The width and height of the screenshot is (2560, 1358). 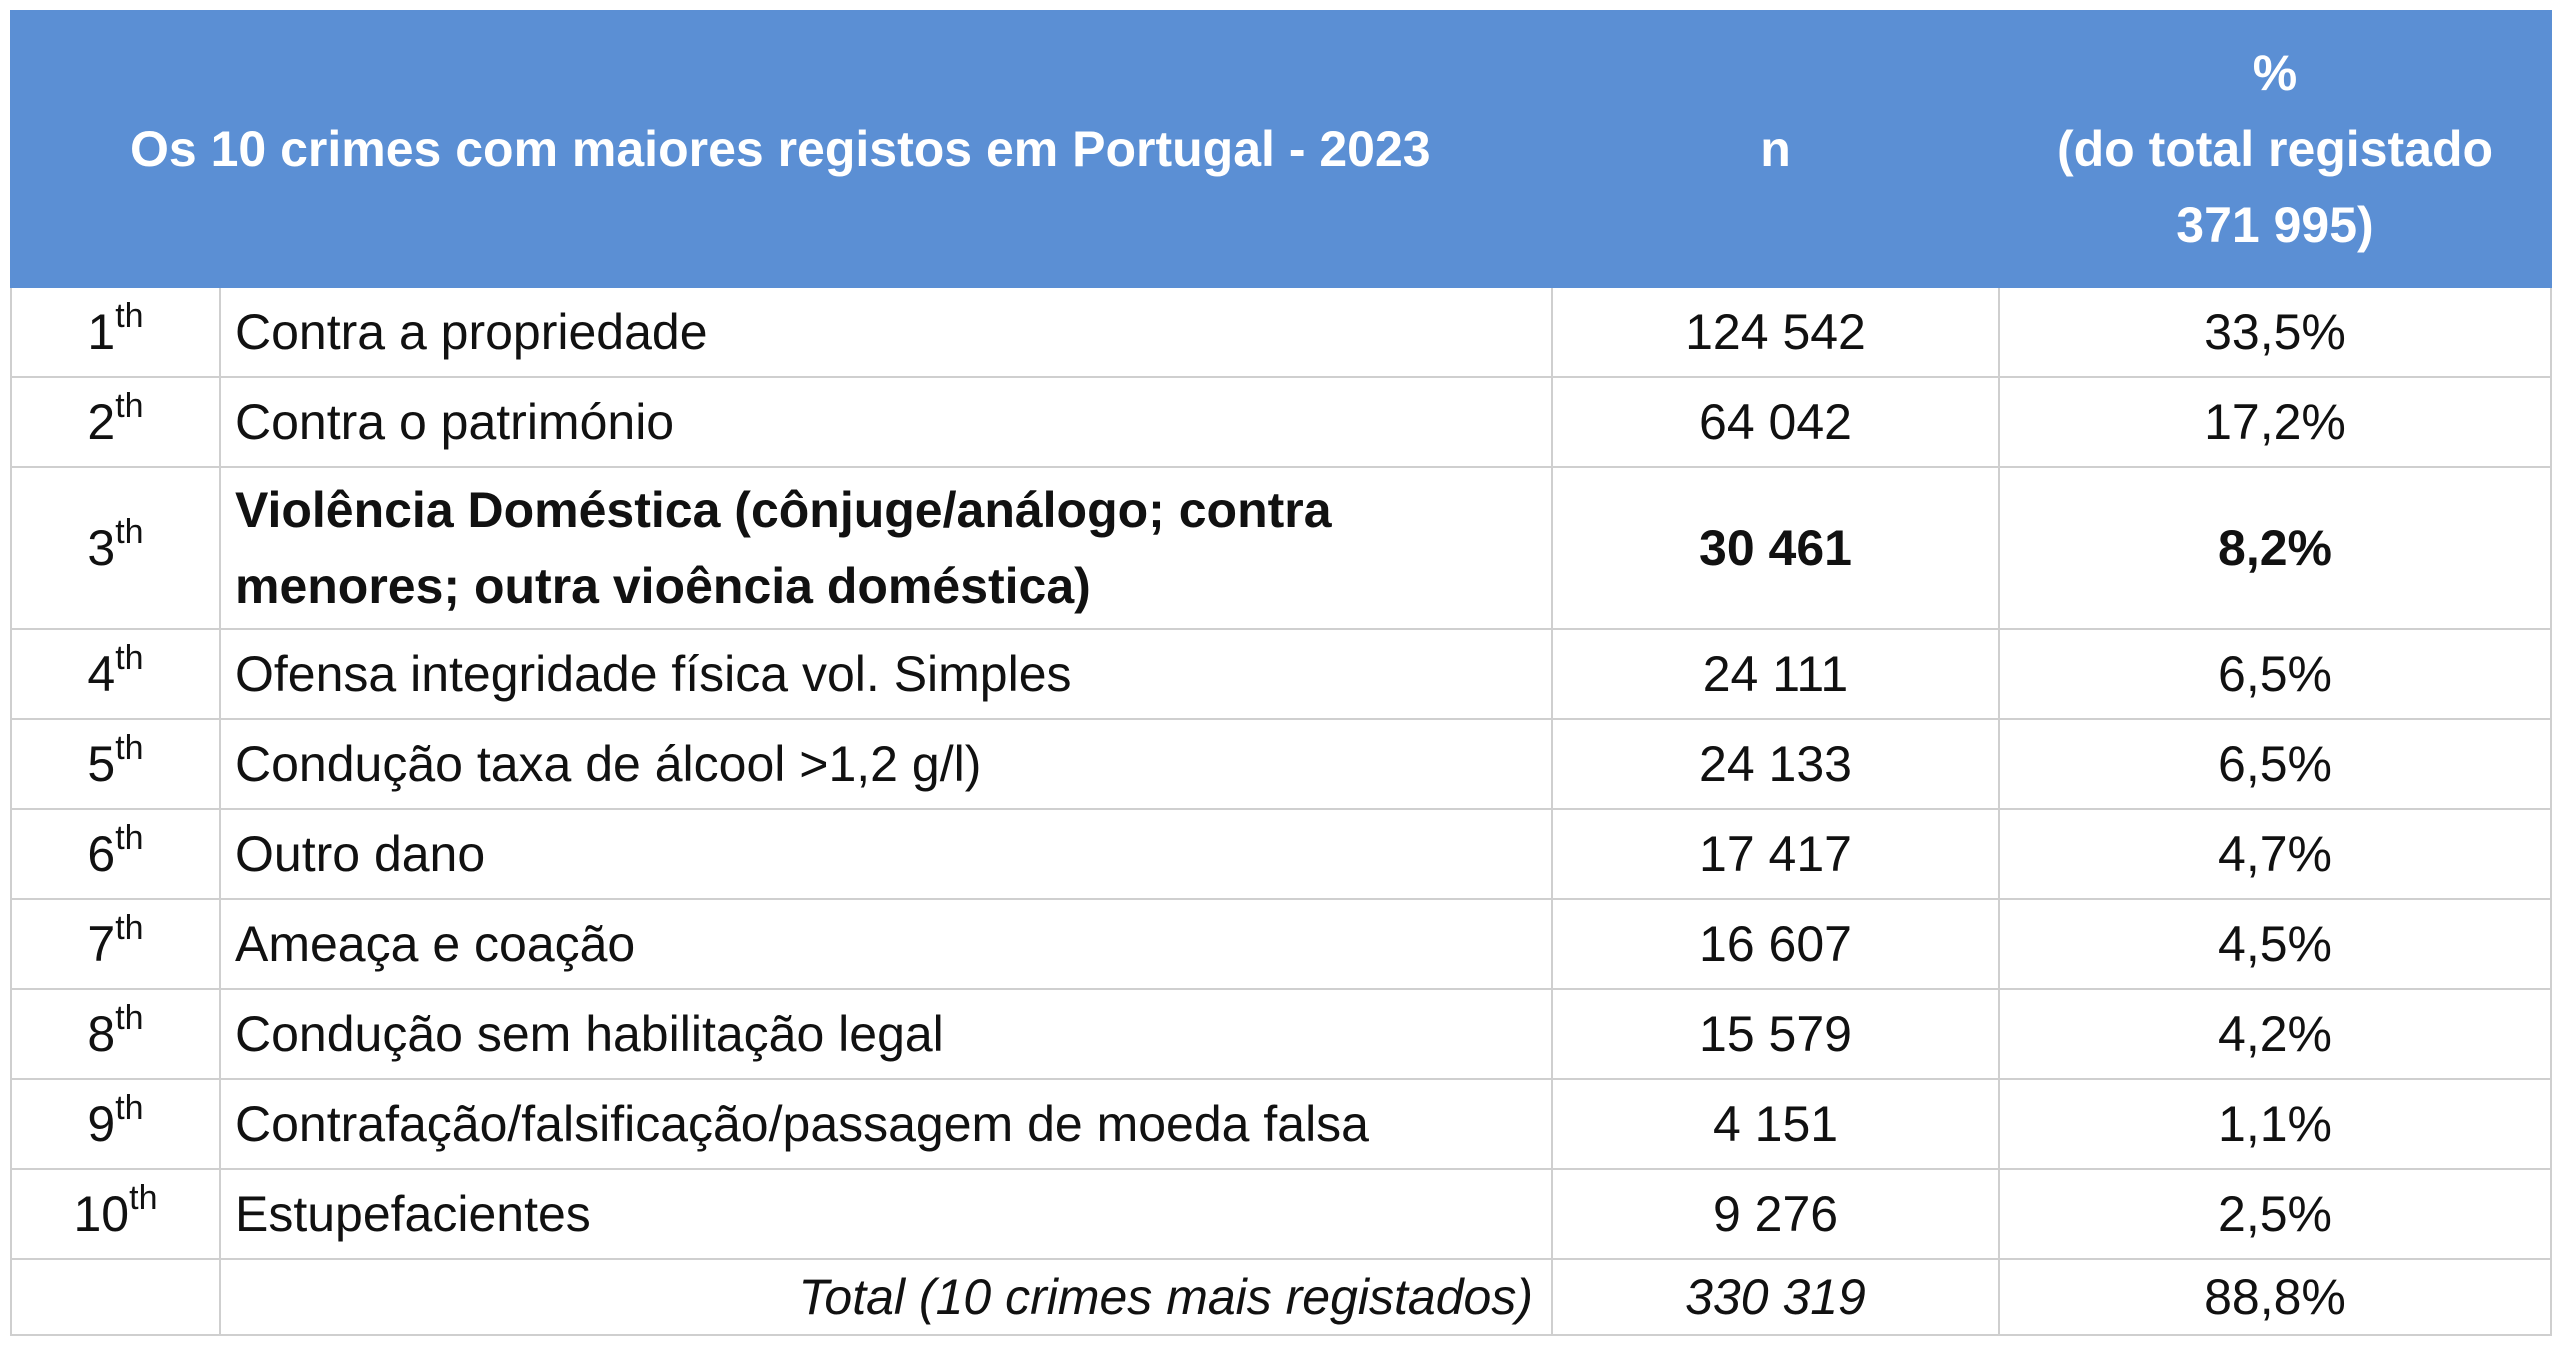 I want to click on table-row: 6th Outro dano 17 417 4,7%, so click(x=1281, y=854).